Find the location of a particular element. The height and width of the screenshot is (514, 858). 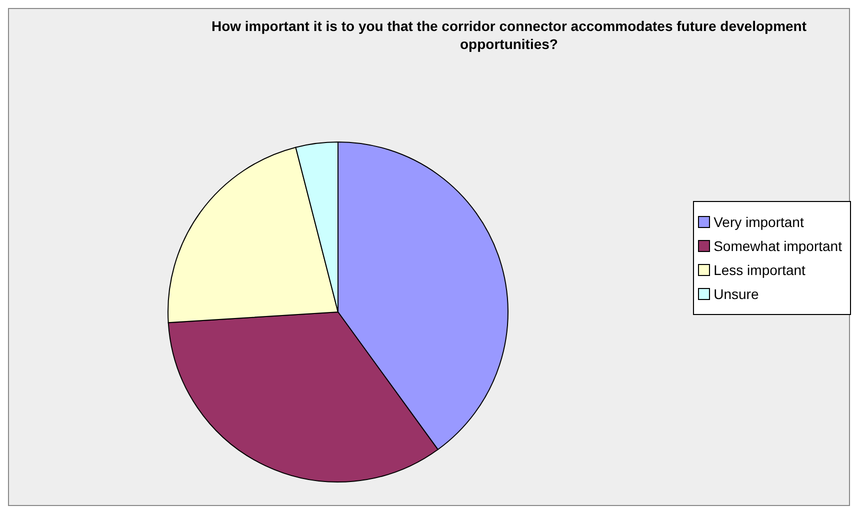

legend-label: Somewhat important is located at coordinates (778, 246).